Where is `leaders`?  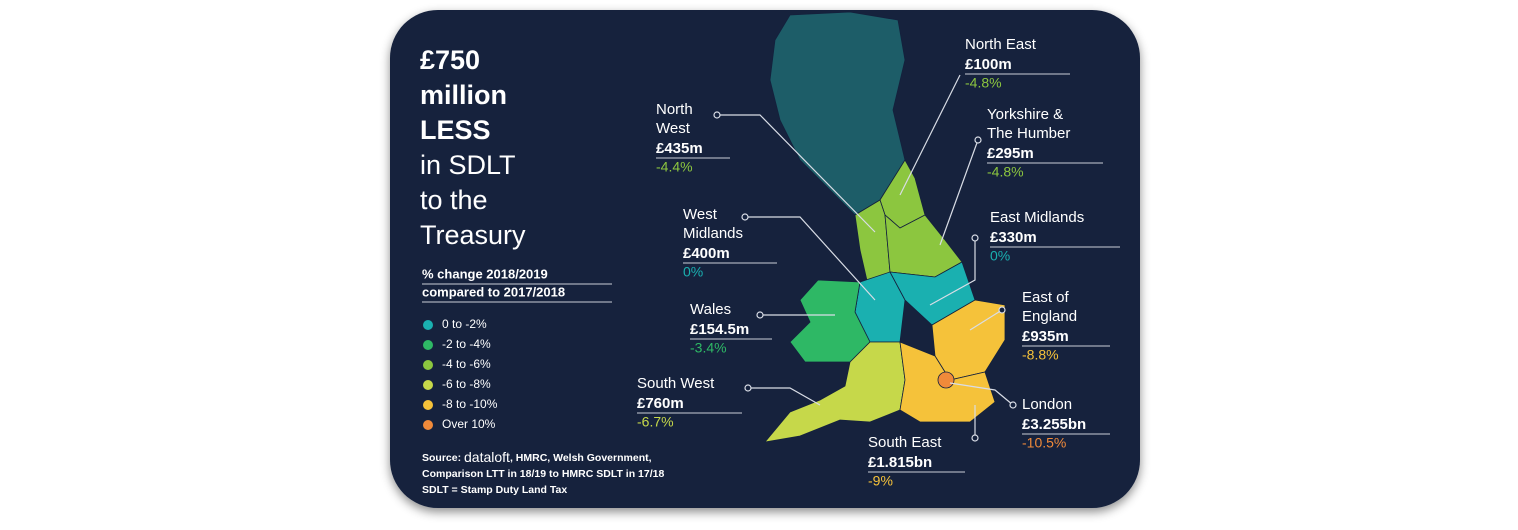 leaders is located at coordinates (865, 258).